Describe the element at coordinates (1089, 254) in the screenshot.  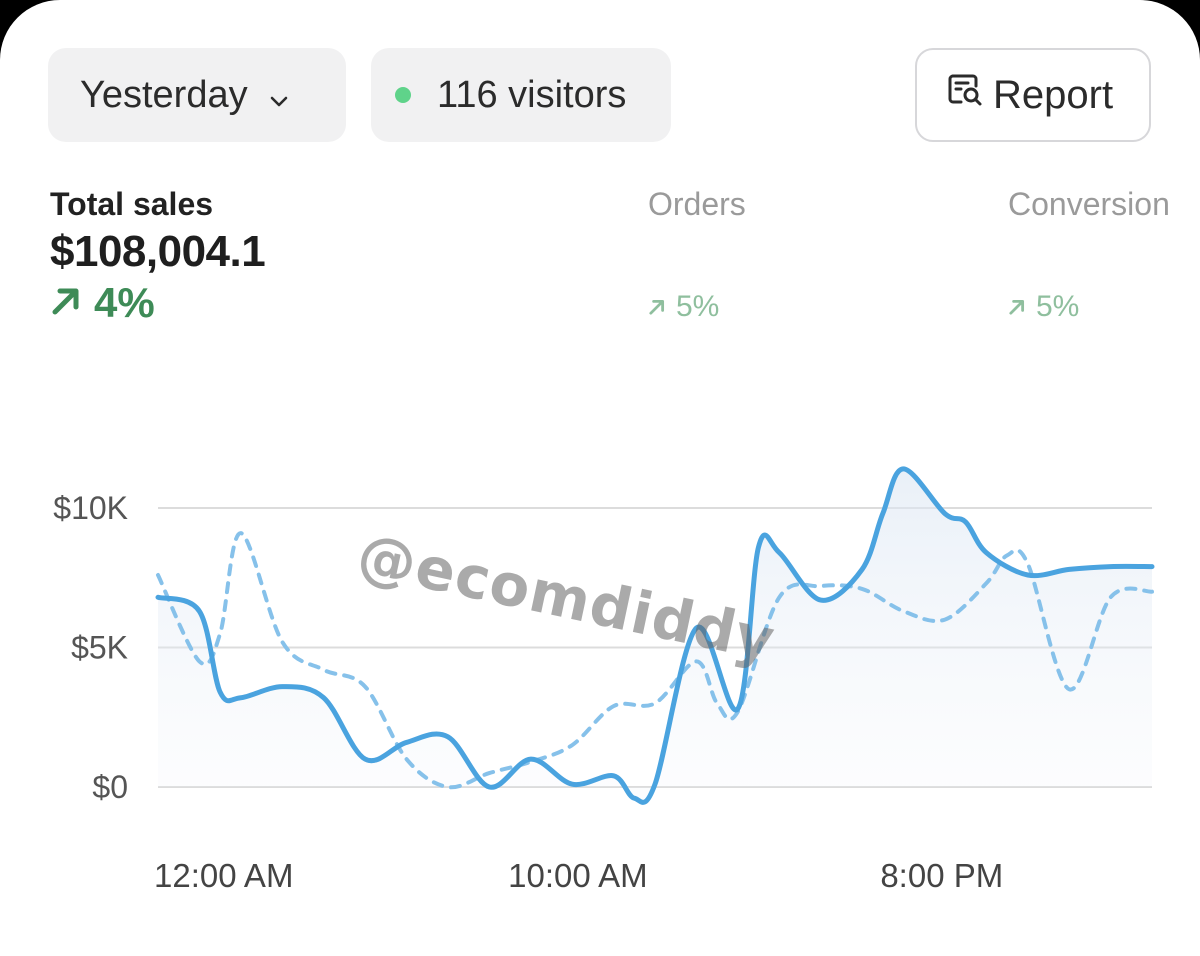
I see `metric-conversion: Conversion 5%` at that location.